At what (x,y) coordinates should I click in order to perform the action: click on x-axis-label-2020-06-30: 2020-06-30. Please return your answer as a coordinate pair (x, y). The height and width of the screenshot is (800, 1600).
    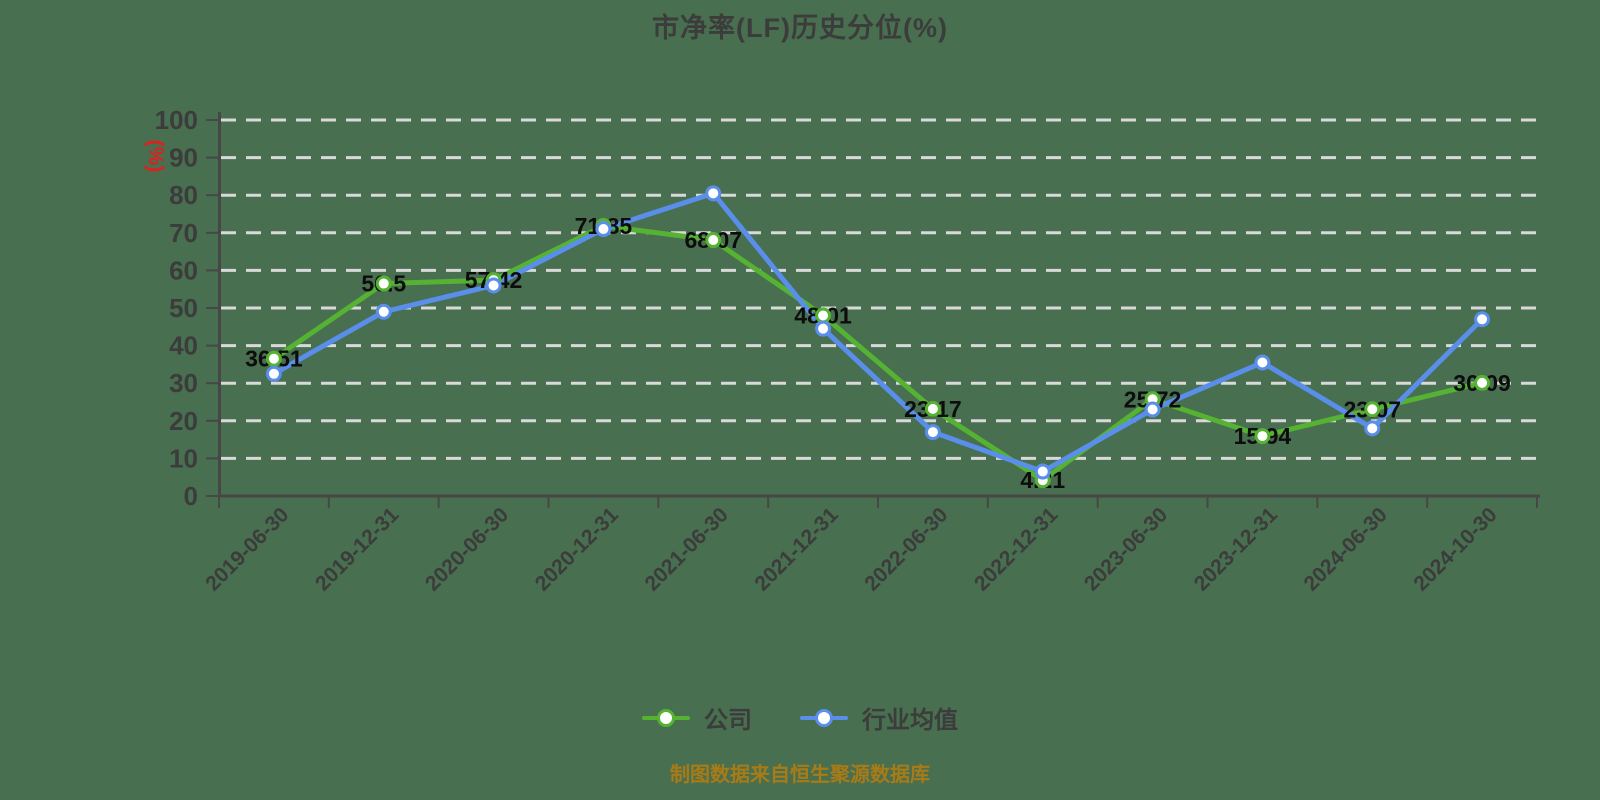
    Looking at the image, I should click on (467, 549).